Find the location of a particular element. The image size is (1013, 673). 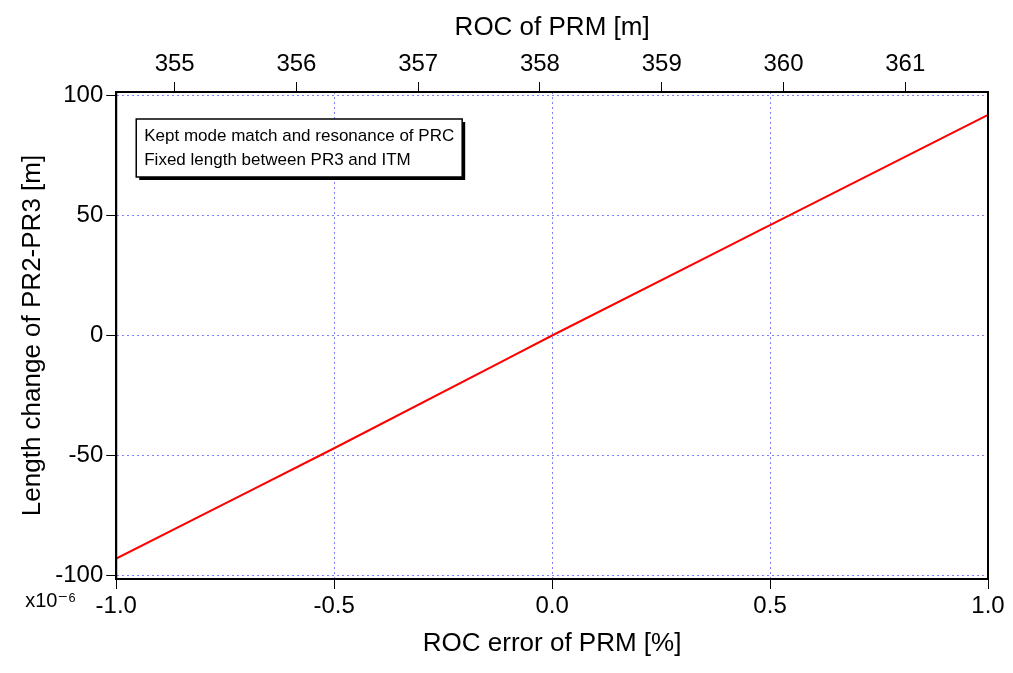

x2-tick-label: 361 is located at coordinates (905, 63).